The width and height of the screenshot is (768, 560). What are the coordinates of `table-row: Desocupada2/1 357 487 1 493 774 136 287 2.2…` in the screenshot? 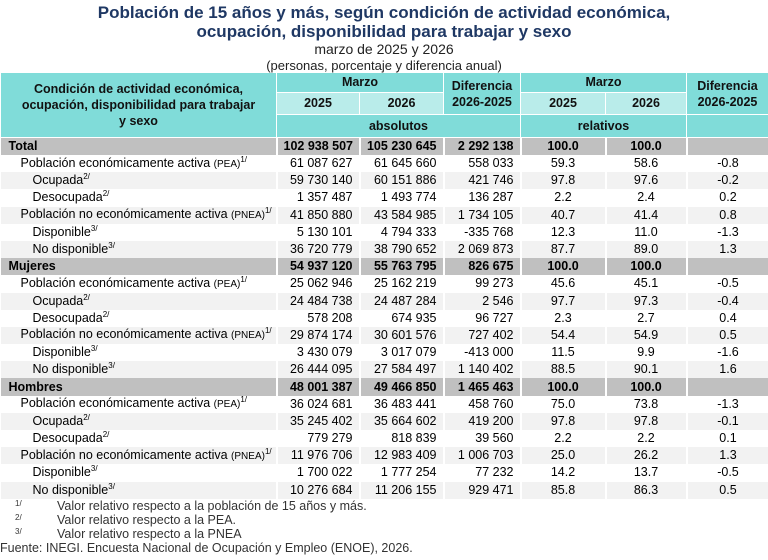 It's located at (384, 198).